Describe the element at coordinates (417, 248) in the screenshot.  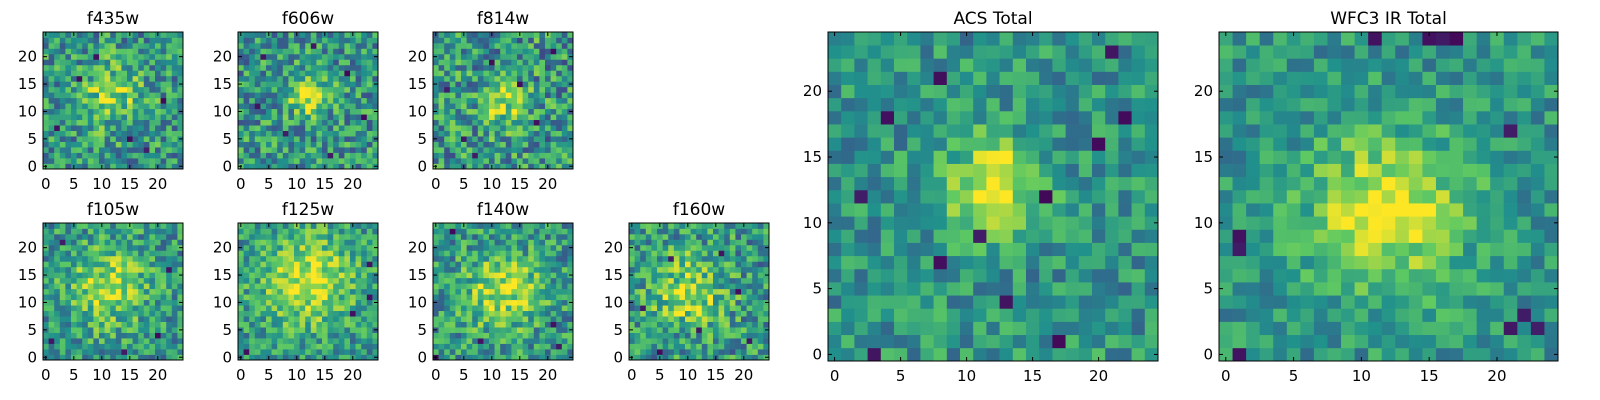
I see `y-tick-label: 20` at that location.